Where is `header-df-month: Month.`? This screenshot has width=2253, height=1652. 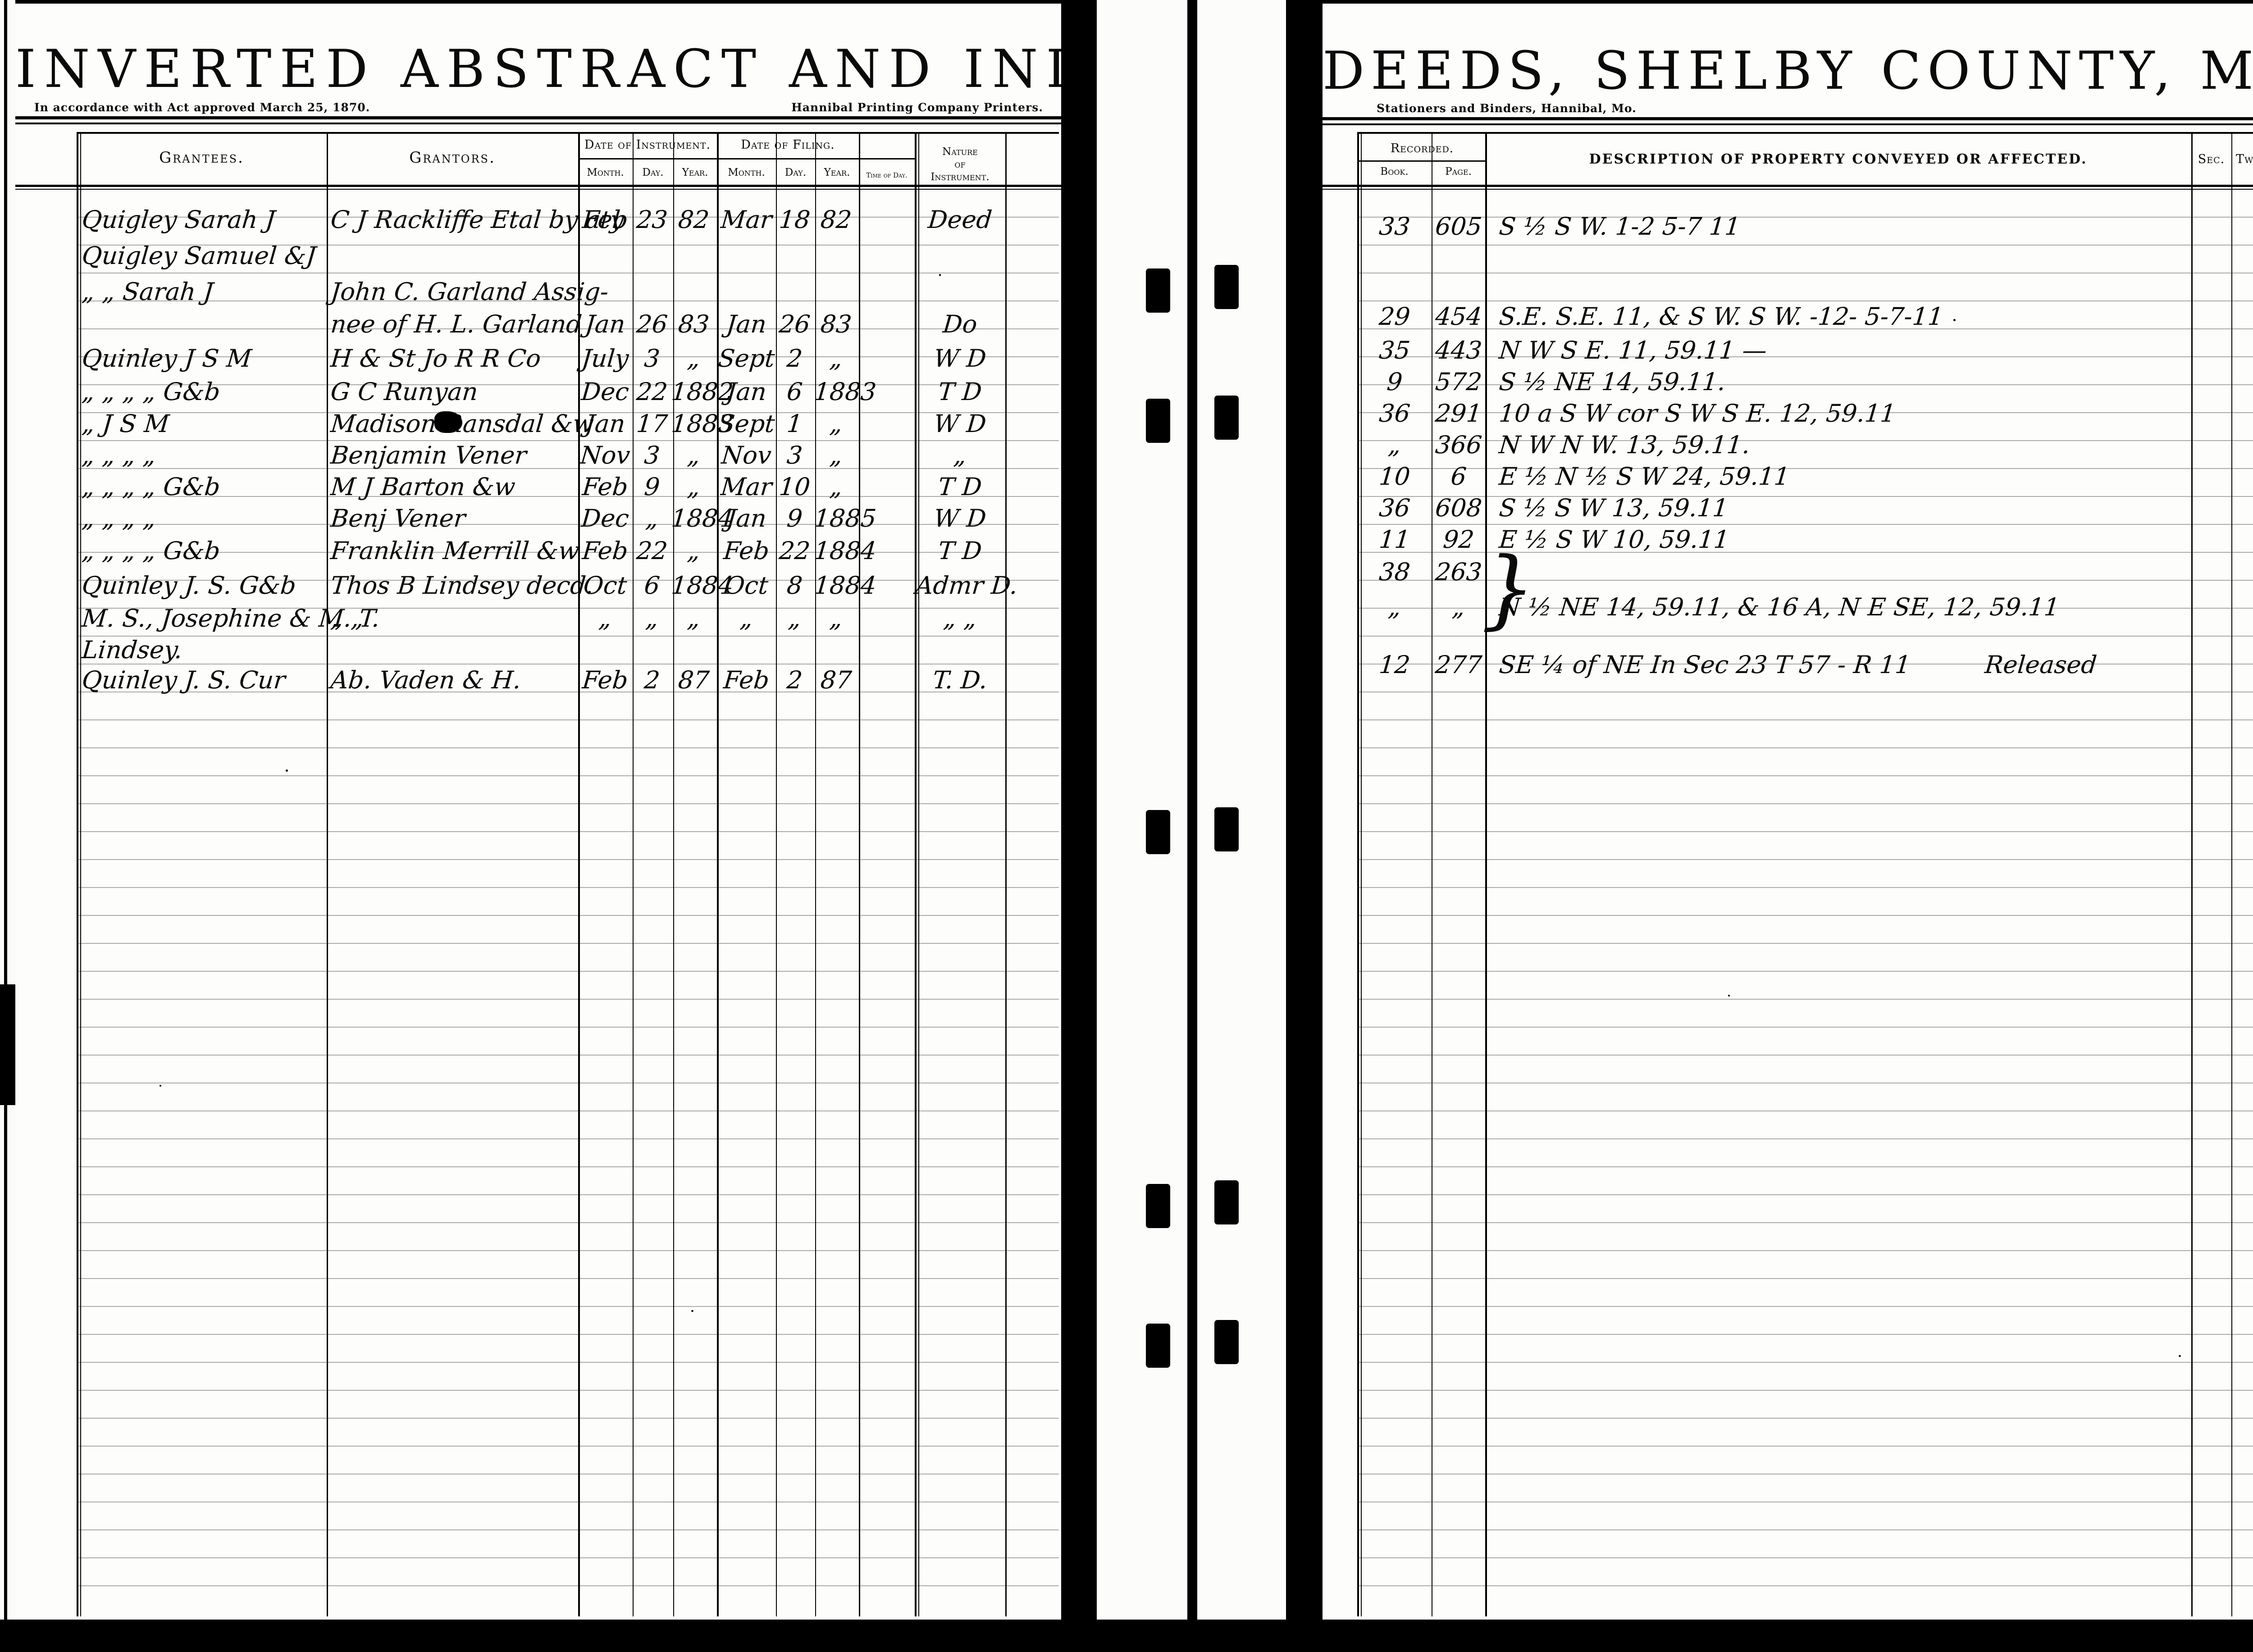
header-df-month: Month. is located at coordinates (746, 172).